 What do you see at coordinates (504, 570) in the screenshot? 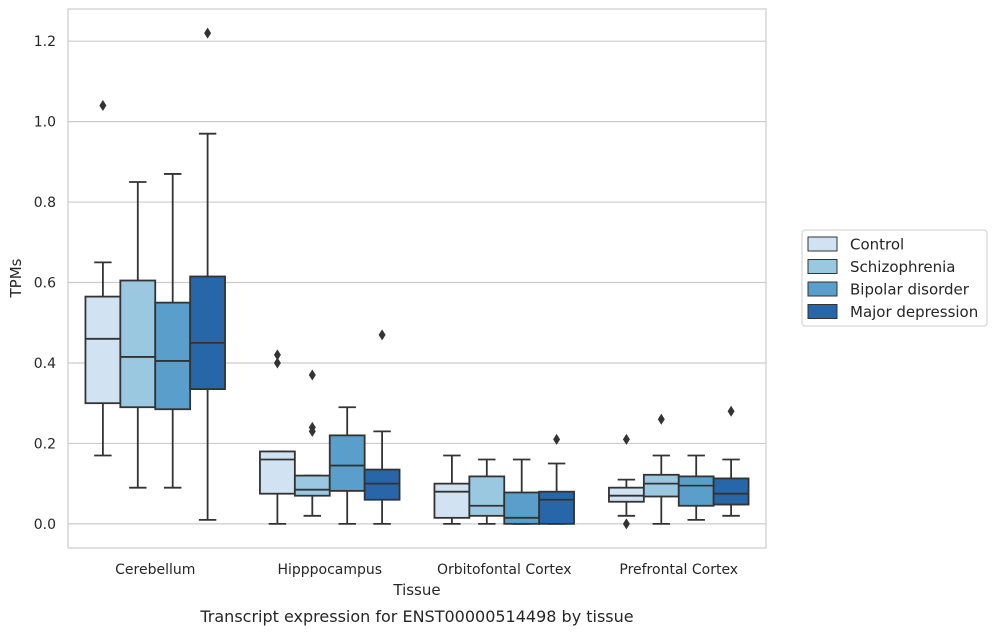
I see `x-tick-label: Orbitofontal Cortex` at bounding box center [504, 570].